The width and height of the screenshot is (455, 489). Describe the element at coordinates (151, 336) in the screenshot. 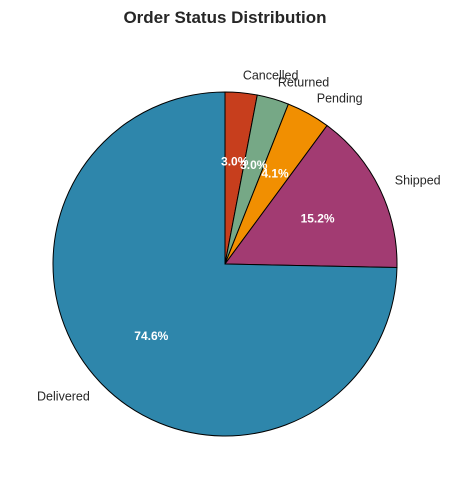

I see `slice-percent-delivered: 74.6%` at that location.